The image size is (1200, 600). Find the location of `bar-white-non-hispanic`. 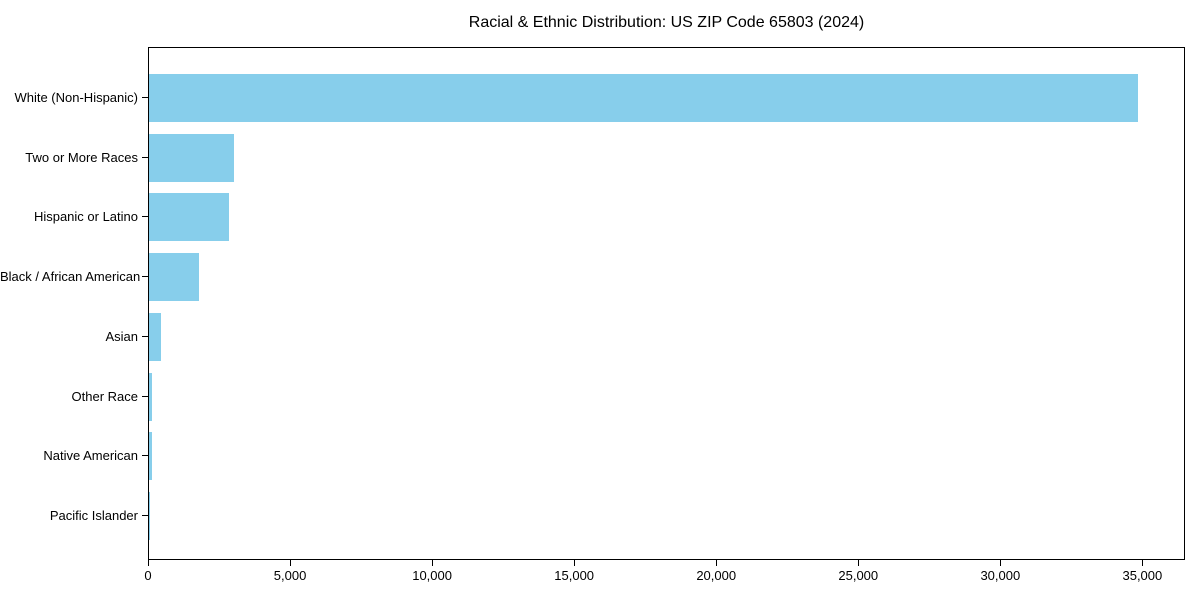

bar-white-non-hispanic is located at coordinates (643, 98).